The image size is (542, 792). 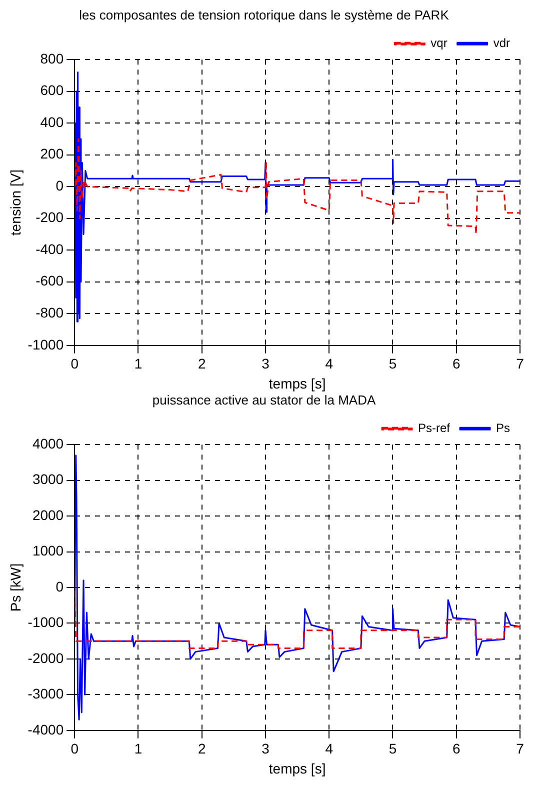 What do you see at coordinates (48, 443) in the screenshot?
I see `y-tick-label: 4000` at bounding box center [48, 443].